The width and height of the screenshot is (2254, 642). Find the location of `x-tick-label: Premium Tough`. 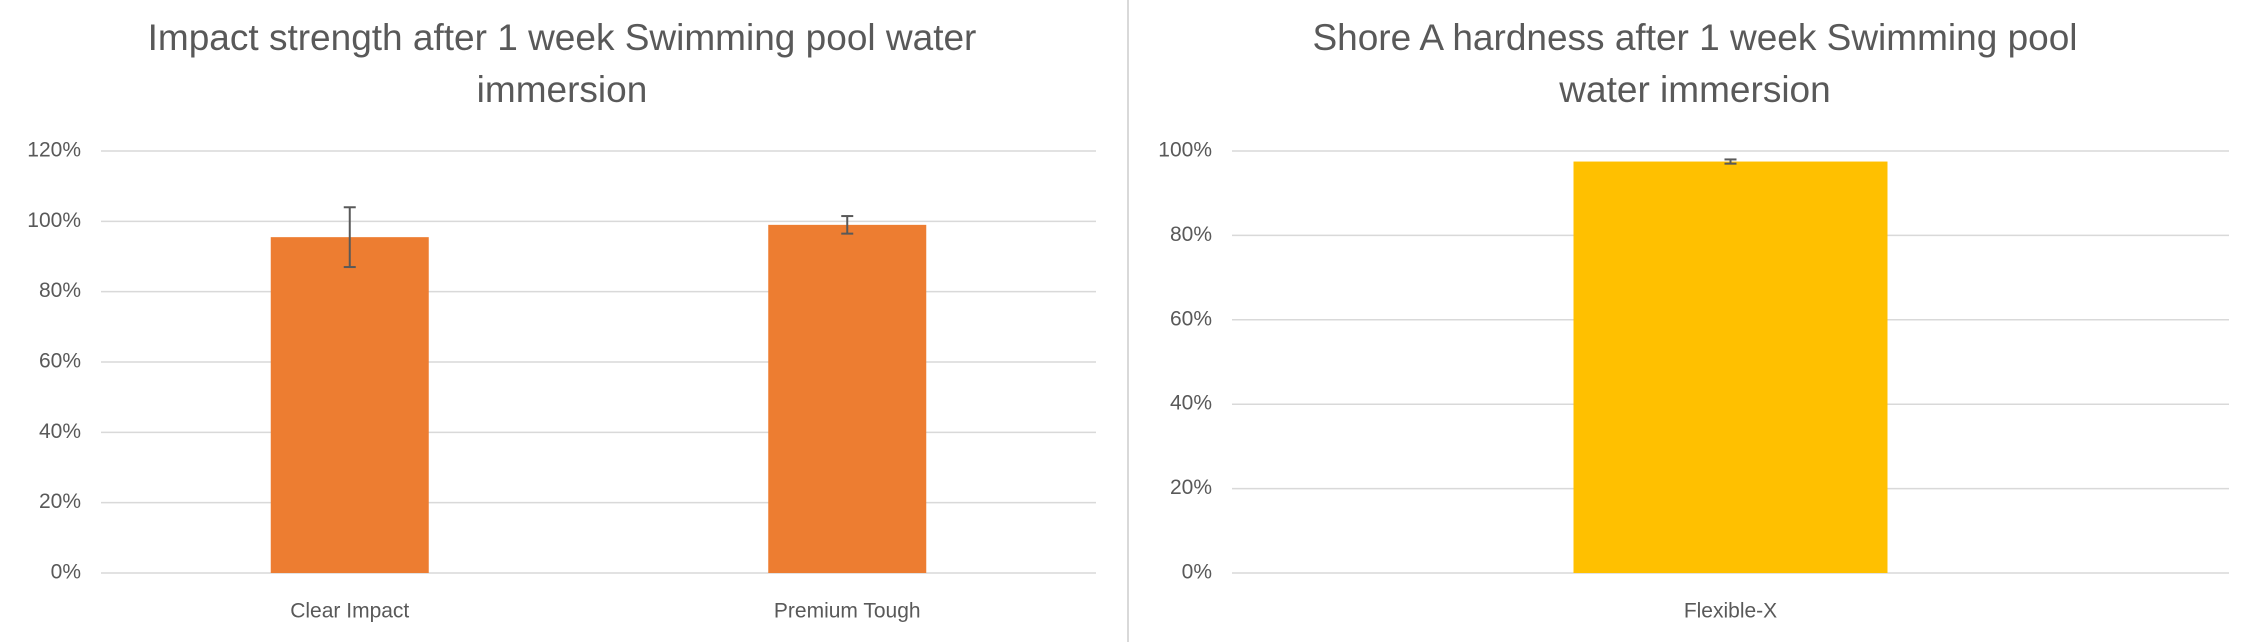

x-tick-label: Premium Tough is located at coordinates (847, 611).